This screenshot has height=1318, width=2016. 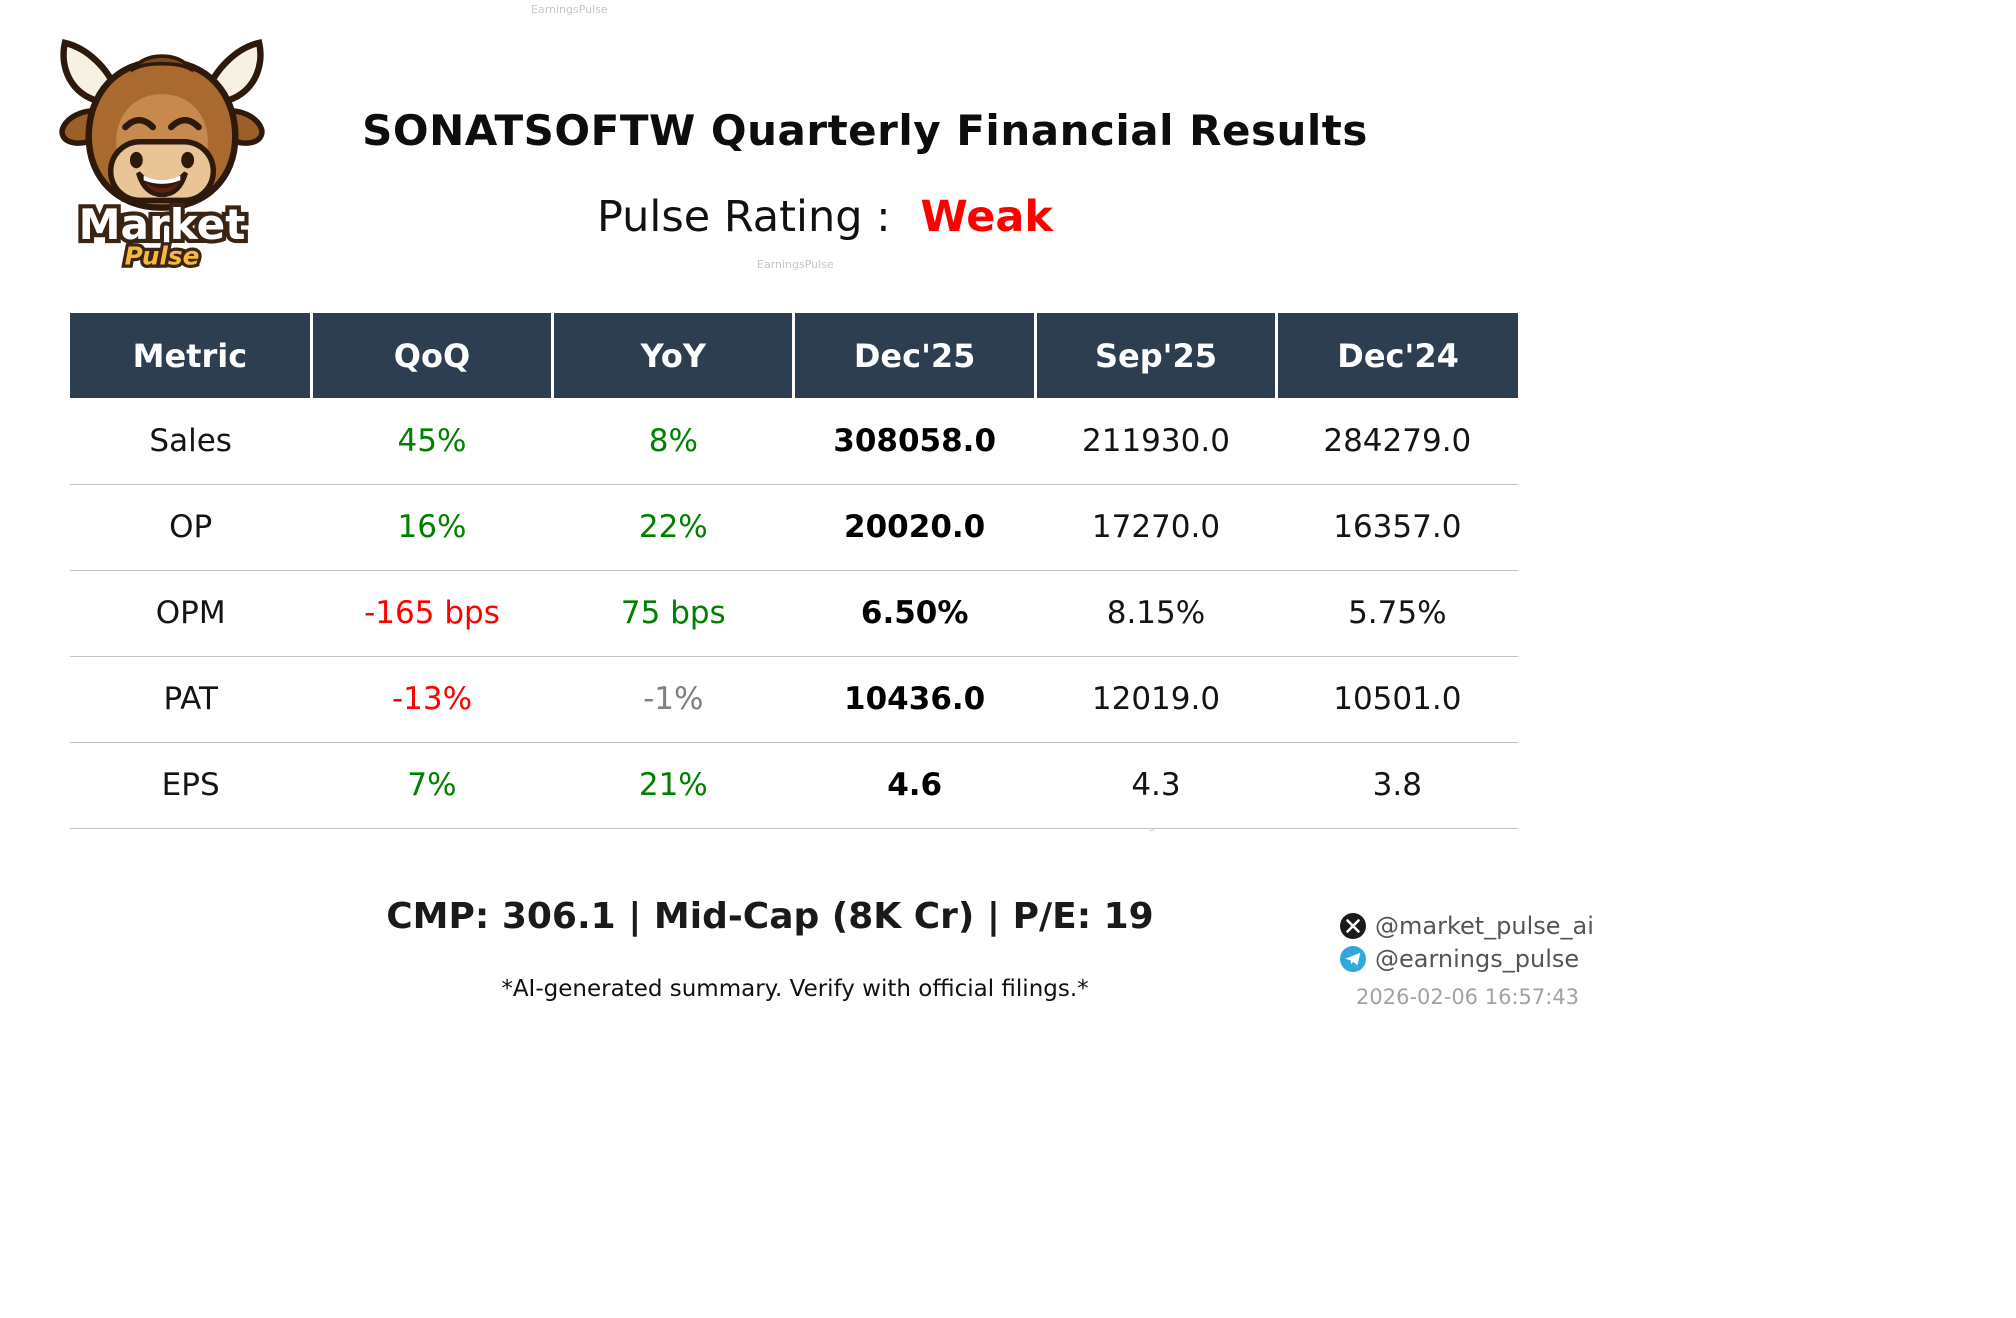 What do you see at coordinates (743, 217) in the screenshot?
I see `pulse-rating-label: Pulse Rating :` at bounding box center [743, 217].